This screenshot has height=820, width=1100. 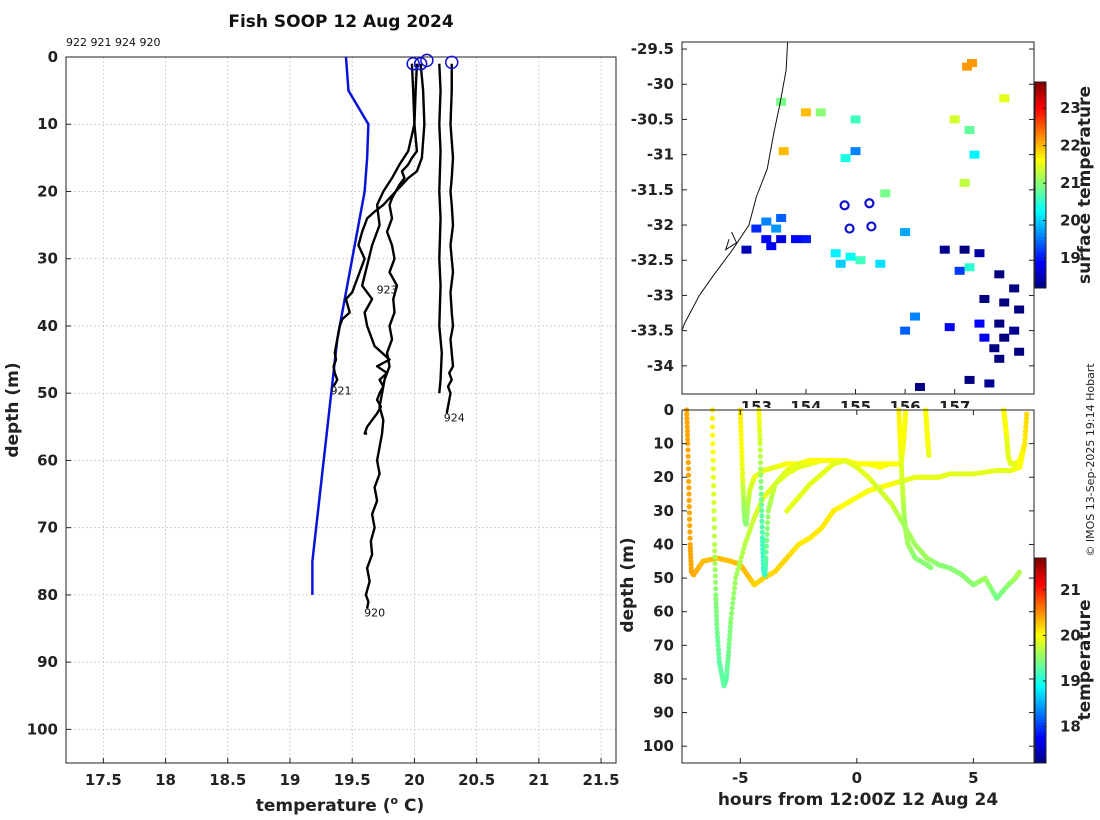 I want to click on profile-ids: 922 921 924 920, so click(x=113, y=42).